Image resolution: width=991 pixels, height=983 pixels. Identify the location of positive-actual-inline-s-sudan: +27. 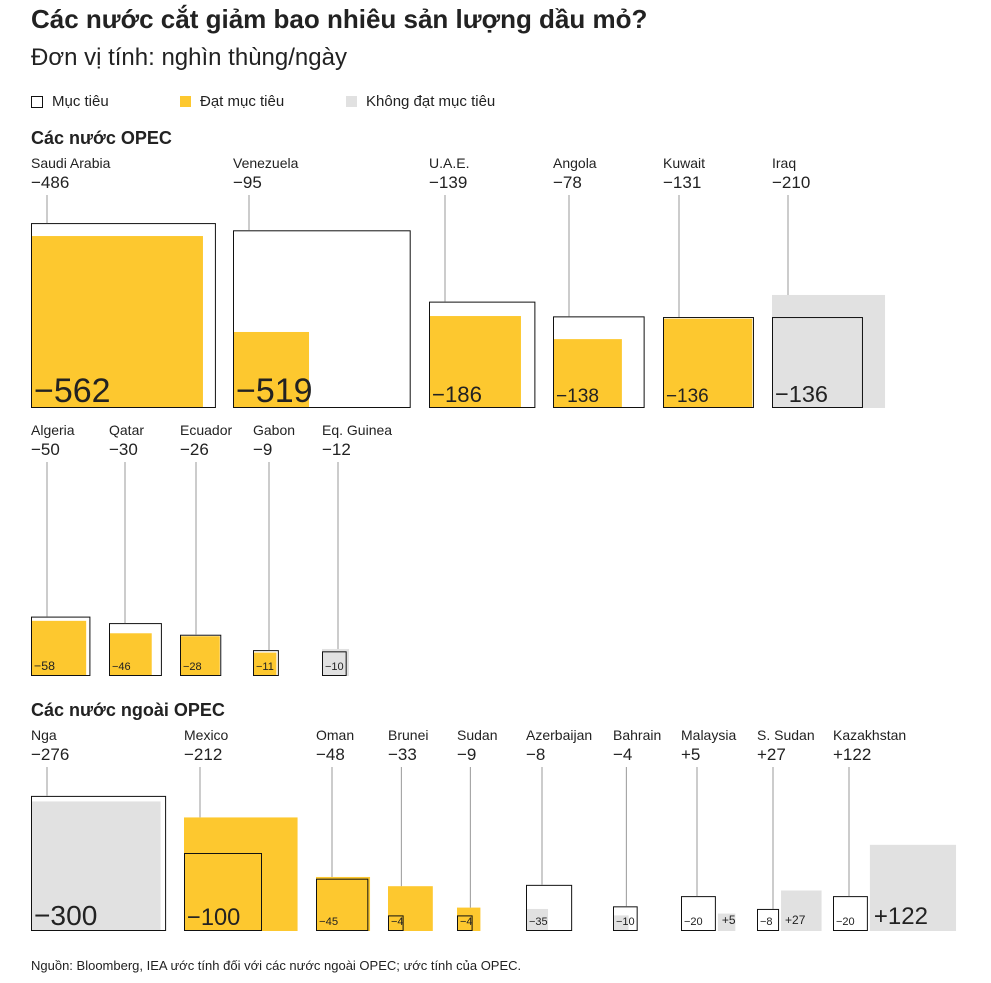
(795, 920).